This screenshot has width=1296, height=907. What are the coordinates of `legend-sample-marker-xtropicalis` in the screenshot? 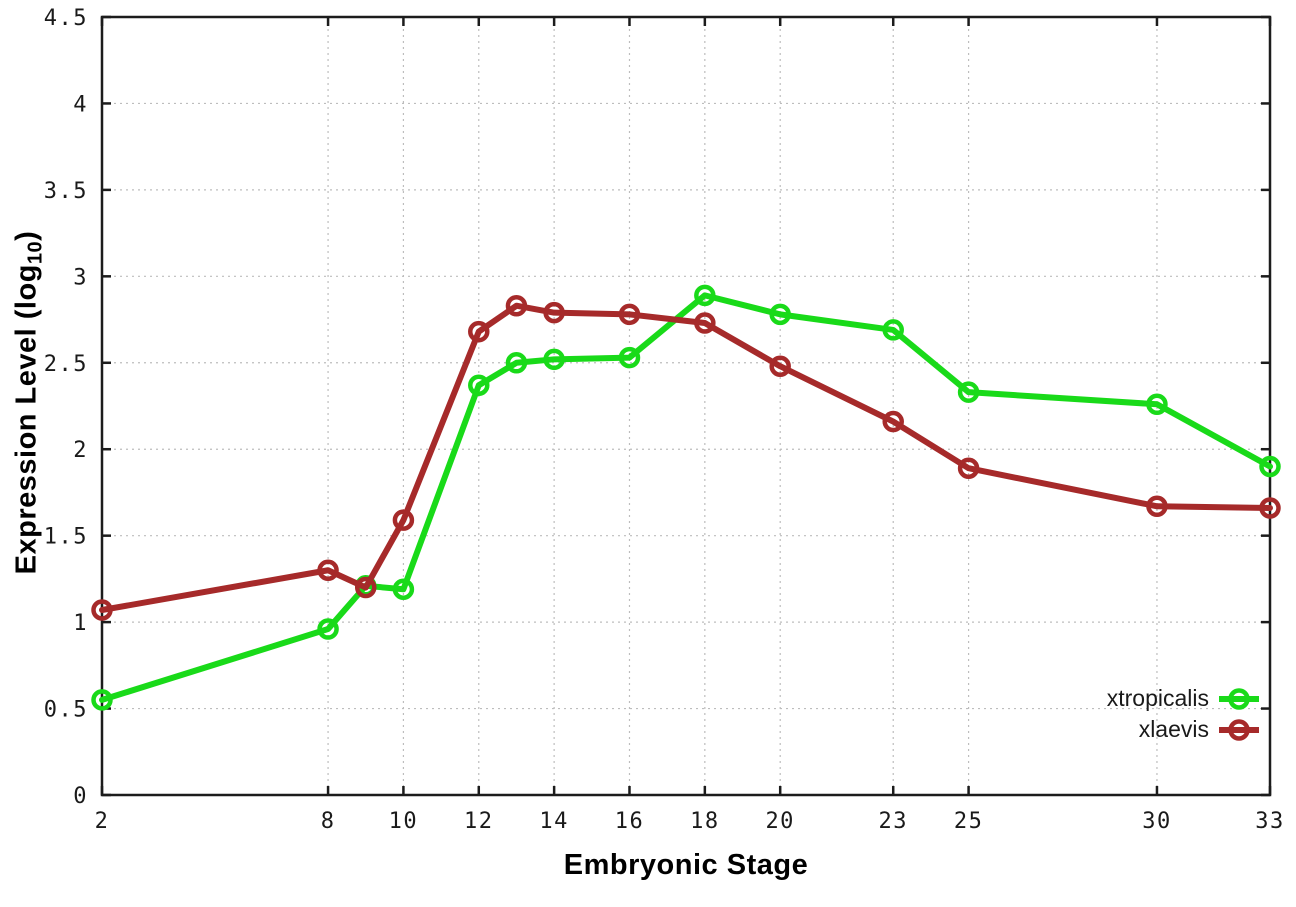 It's located at (1239, 698).